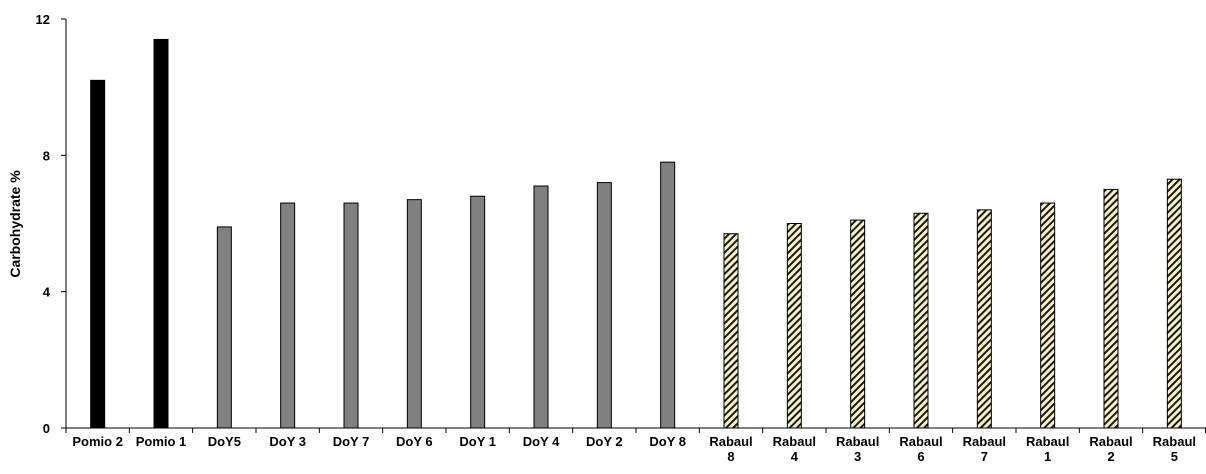 The height and width of the screenshot is (474, 1206). What do you see at coordinates (15, 224) in the screenshot?
I see `y-axis-title: Carbohydrate %` at bounding box center [15, 224].